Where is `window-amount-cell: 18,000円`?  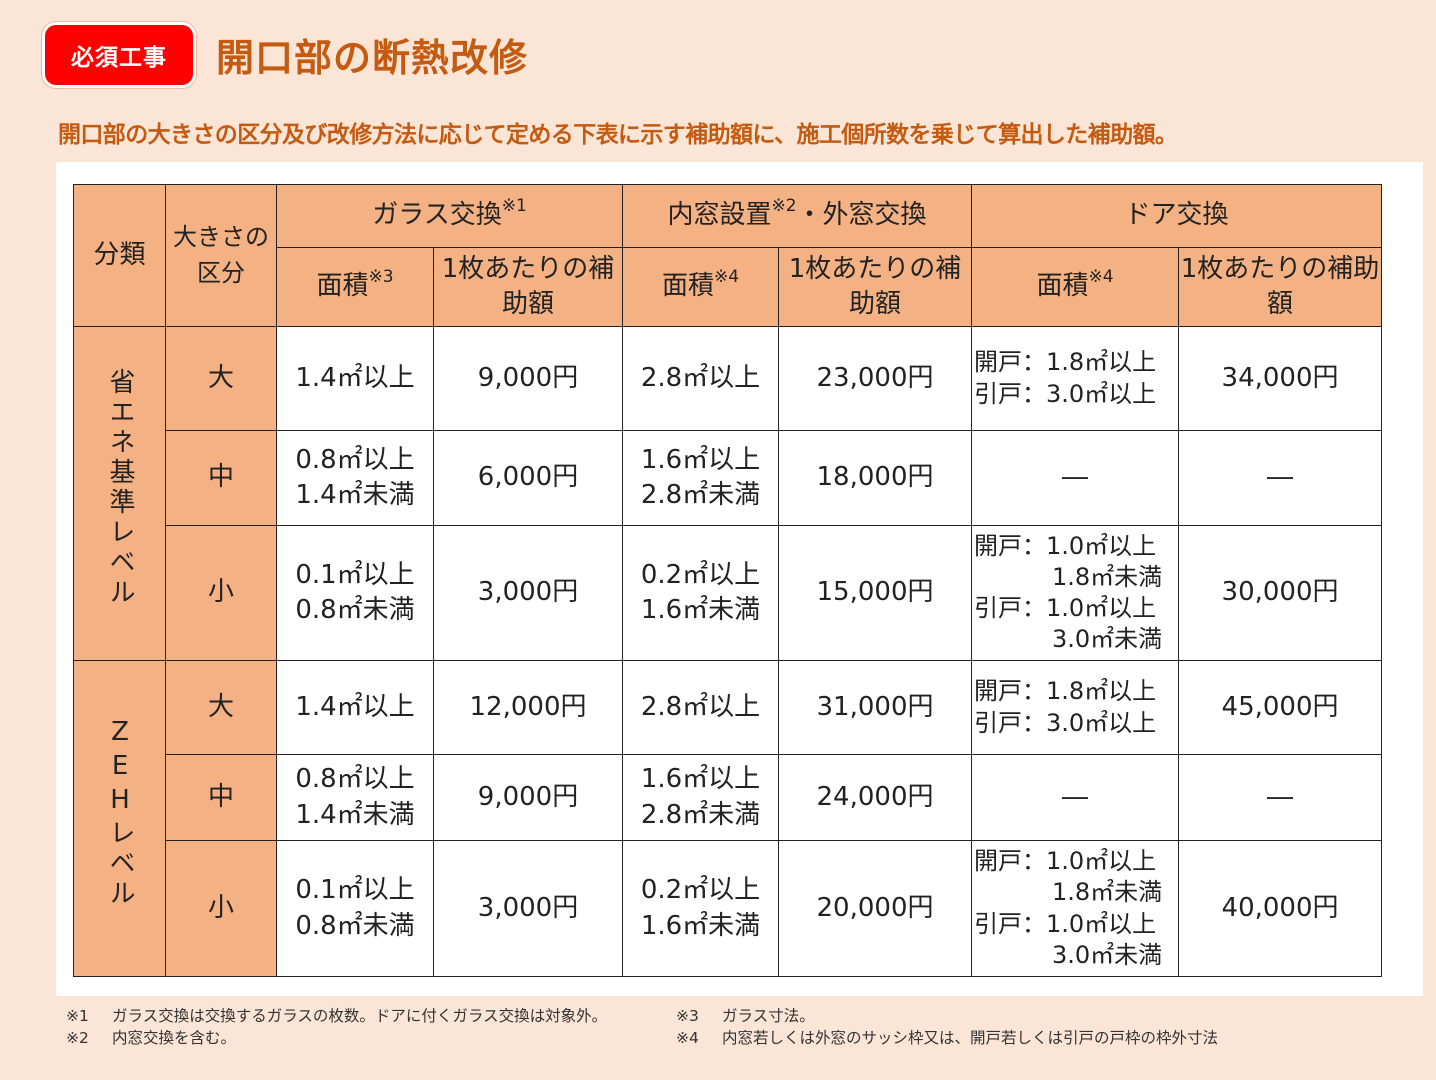
window-amount-cell: 18,000円 is located at coordinates (875, 478).